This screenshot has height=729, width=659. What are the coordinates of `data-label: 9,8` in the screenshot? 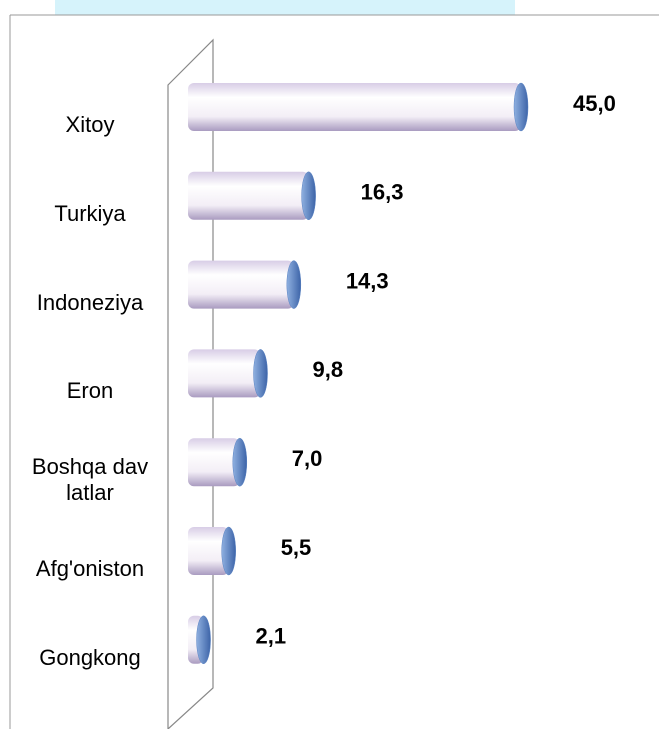 It's located at (328, 369).